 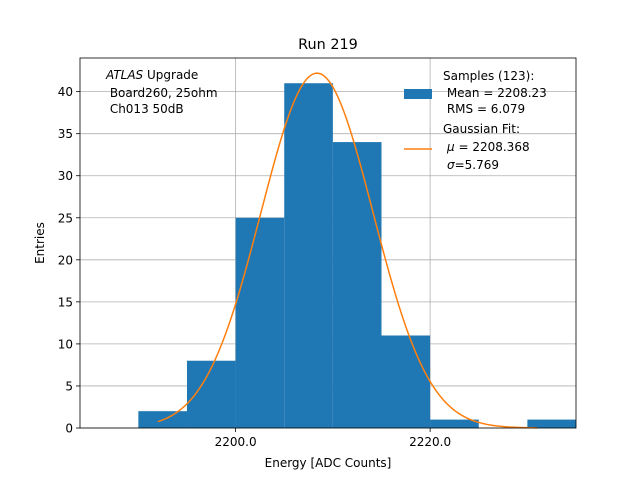 What do you see at coordinates (488, 76) in the screenshot?
I see `legend-samples-line-1: Samples (123):` at bounding box center [488, 76].